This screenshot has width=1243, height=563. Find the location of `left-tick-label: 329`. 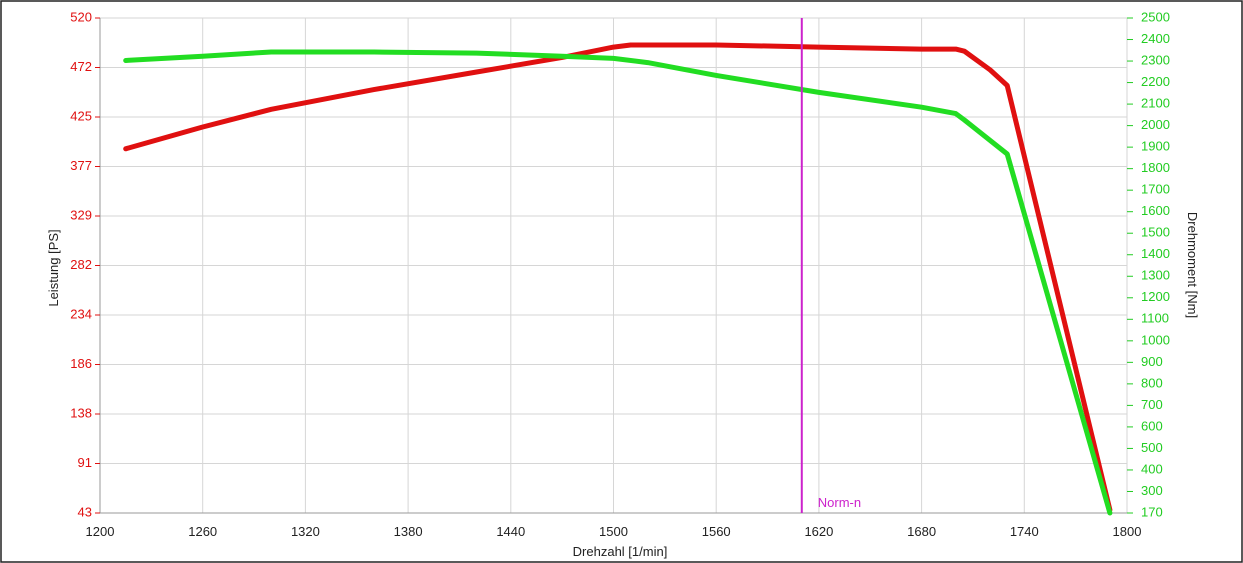

left-tick-label: 329 is located at coordinates (81, 214).